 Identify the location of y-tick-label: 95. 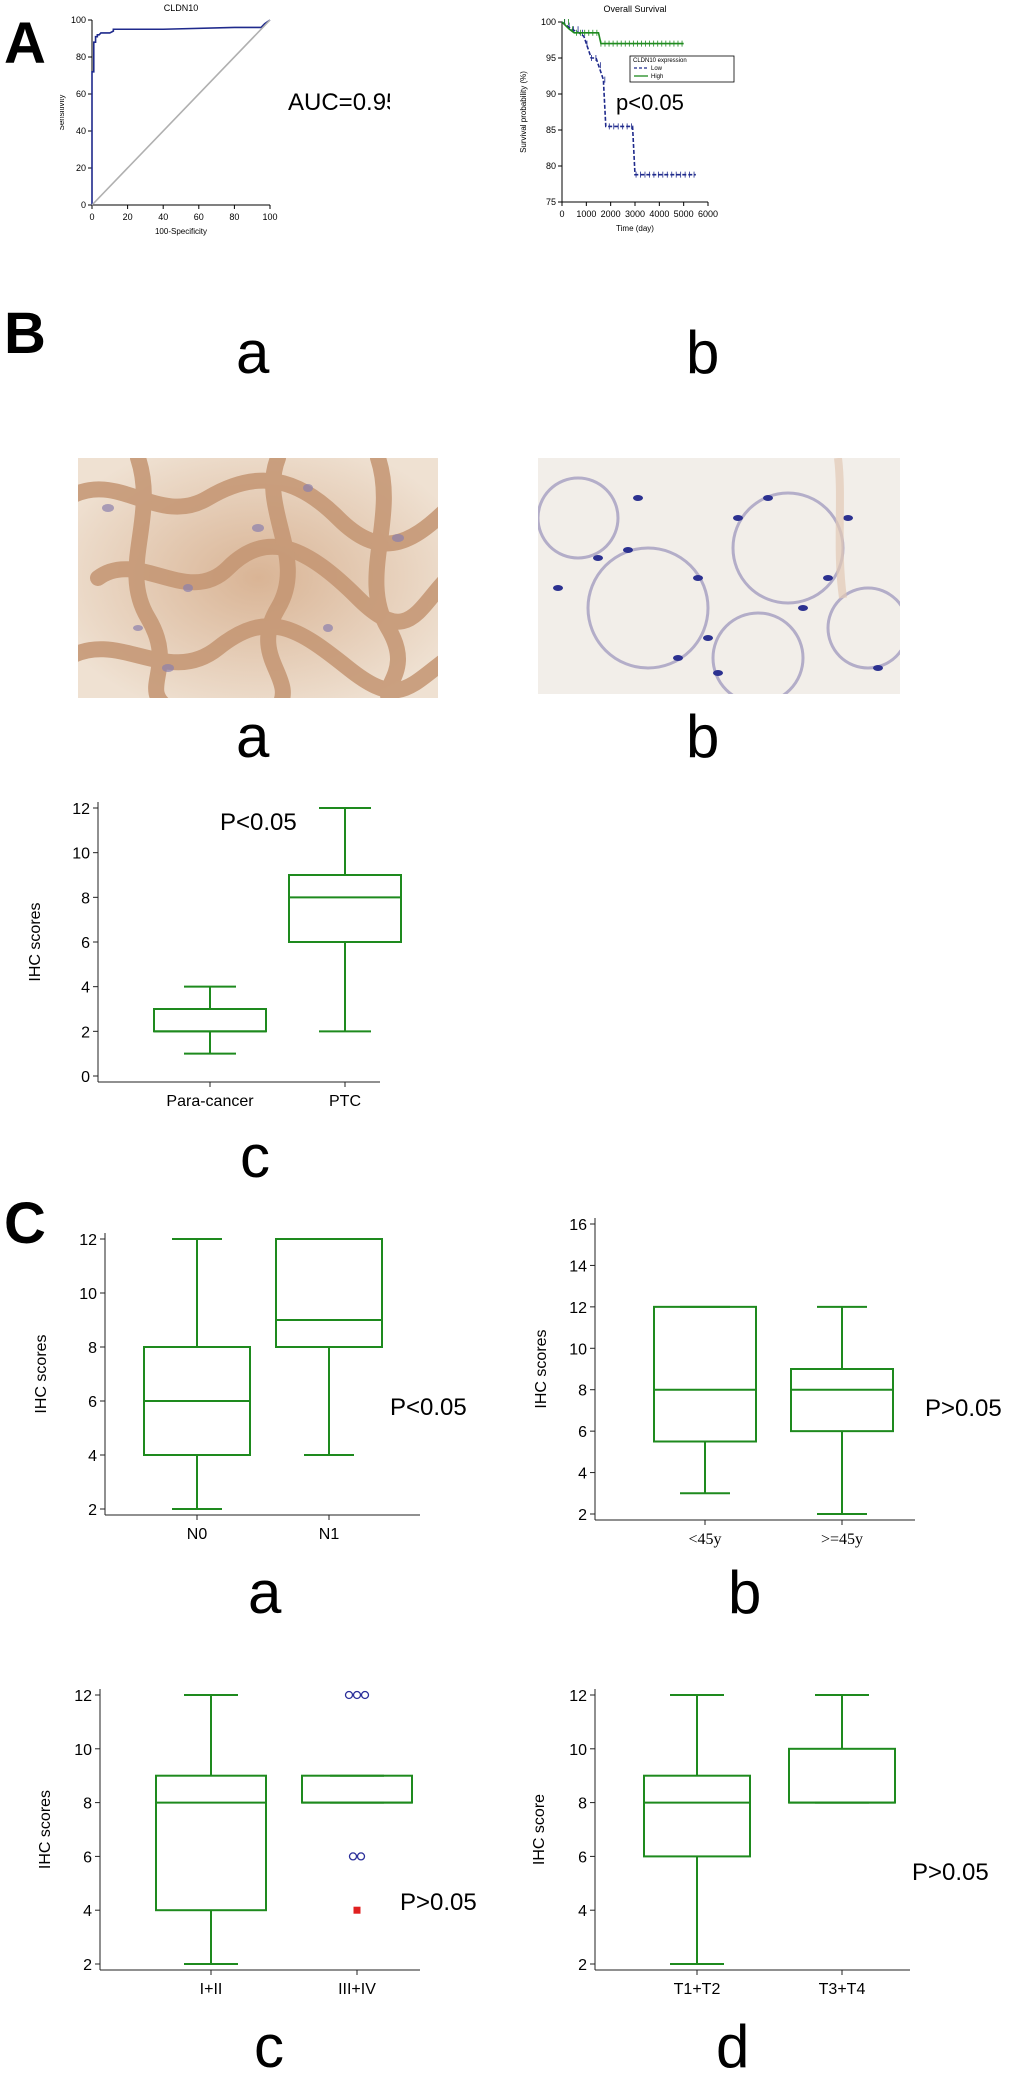
(551, 58).